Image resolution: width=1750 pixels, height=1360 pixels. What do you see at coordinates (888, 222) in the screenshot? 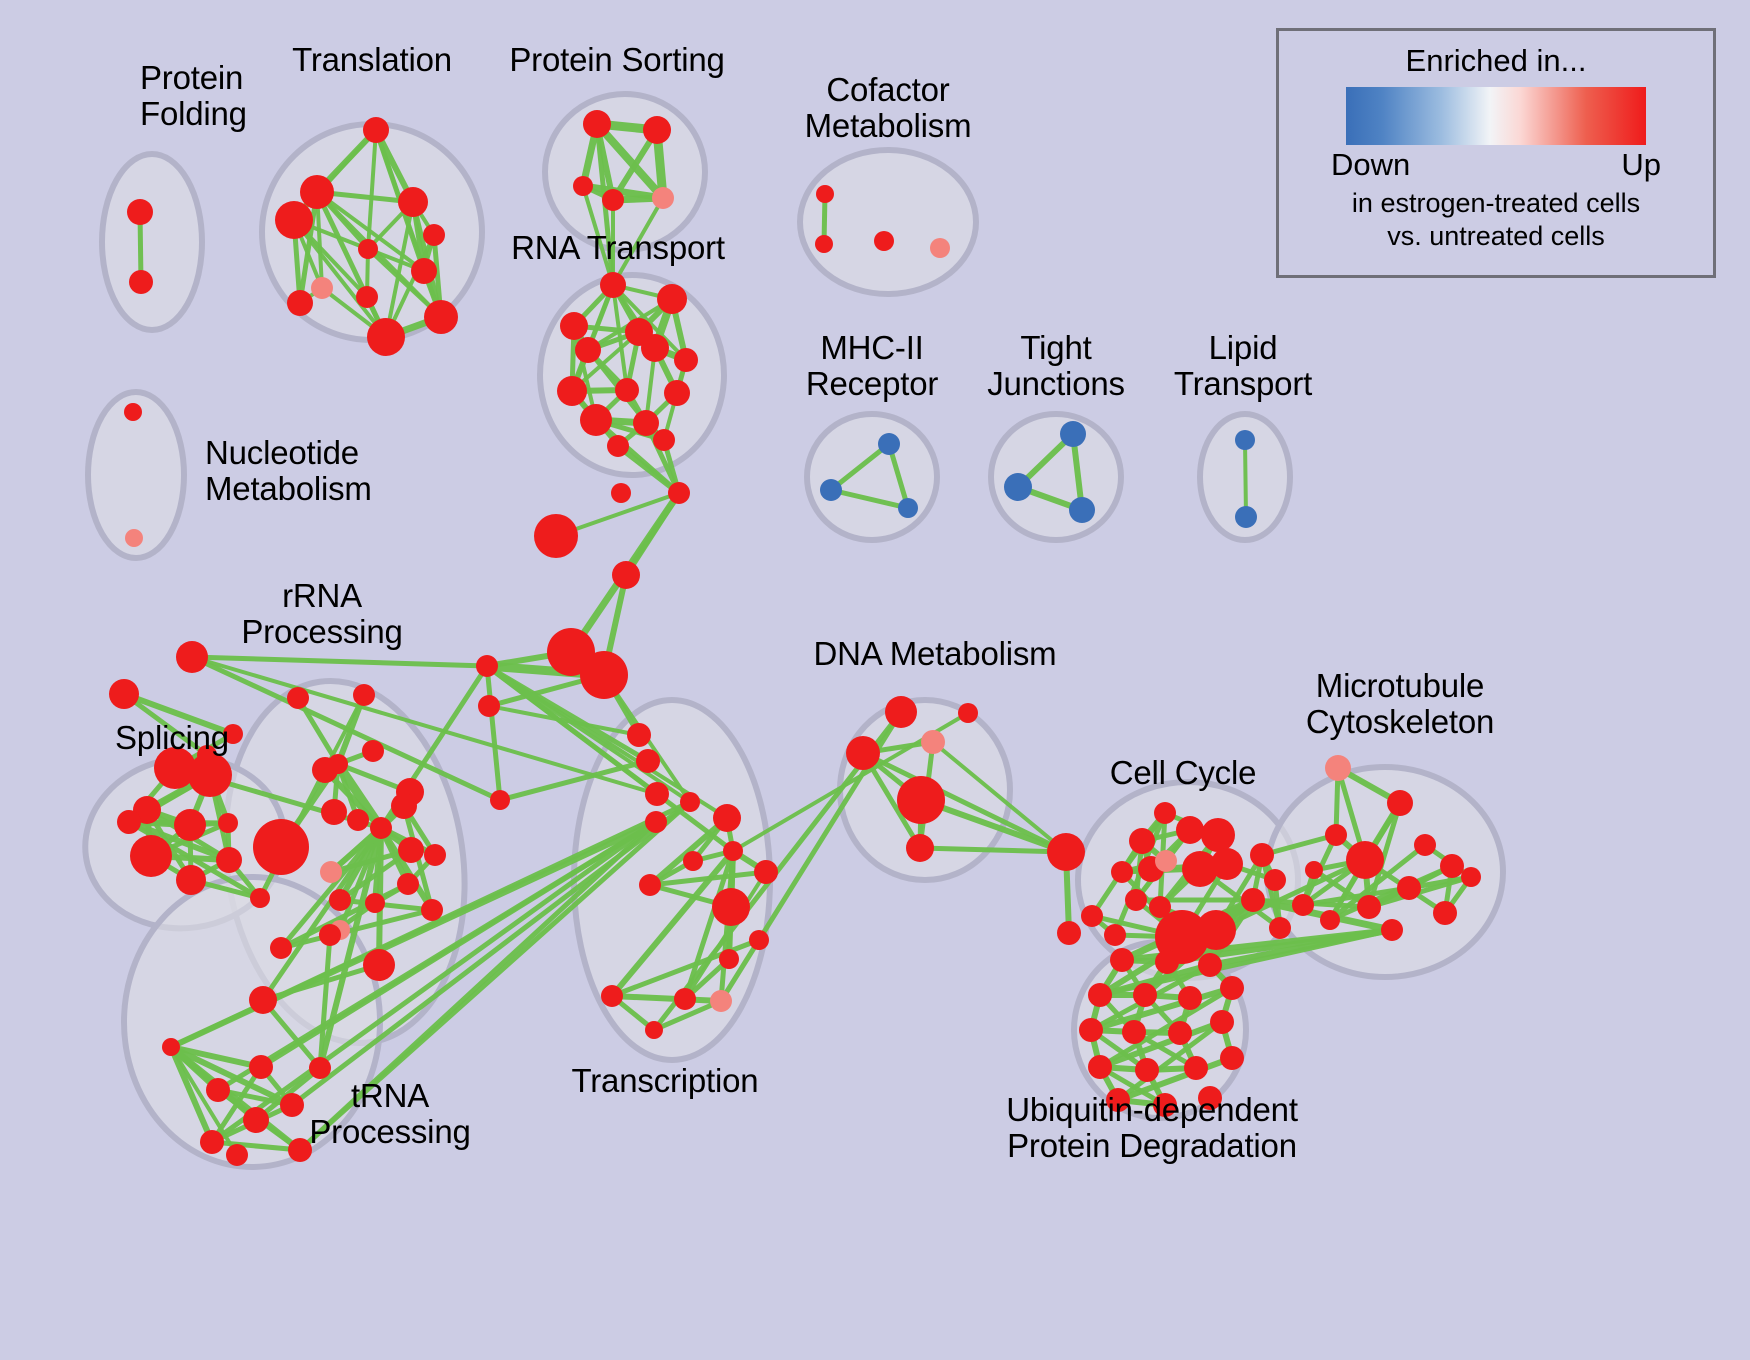
I see `cluster-cofactor-metabolism` at bounding box center [888, 222].